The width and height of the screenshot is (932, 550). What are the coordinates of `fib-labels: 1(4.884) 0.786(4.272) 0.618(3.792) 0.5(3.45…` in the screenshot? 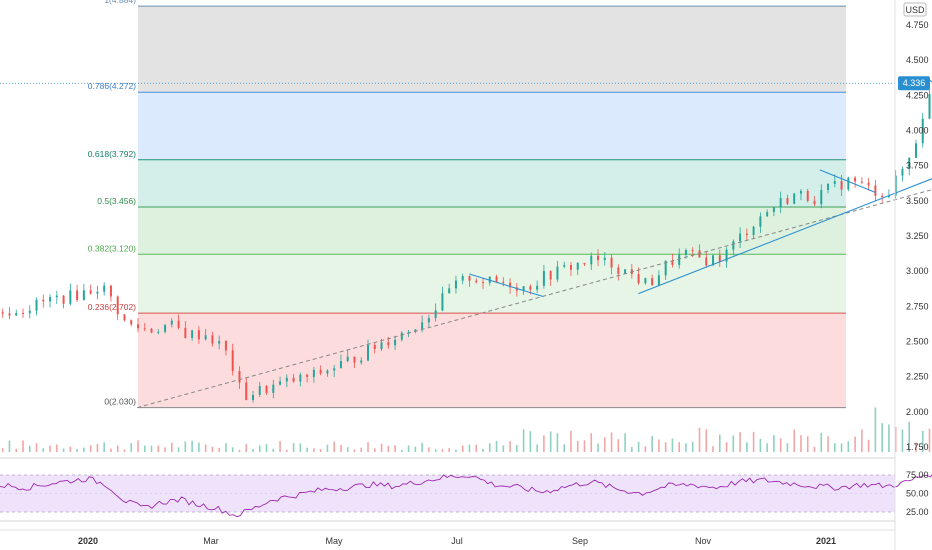 It's located at (112, 203).